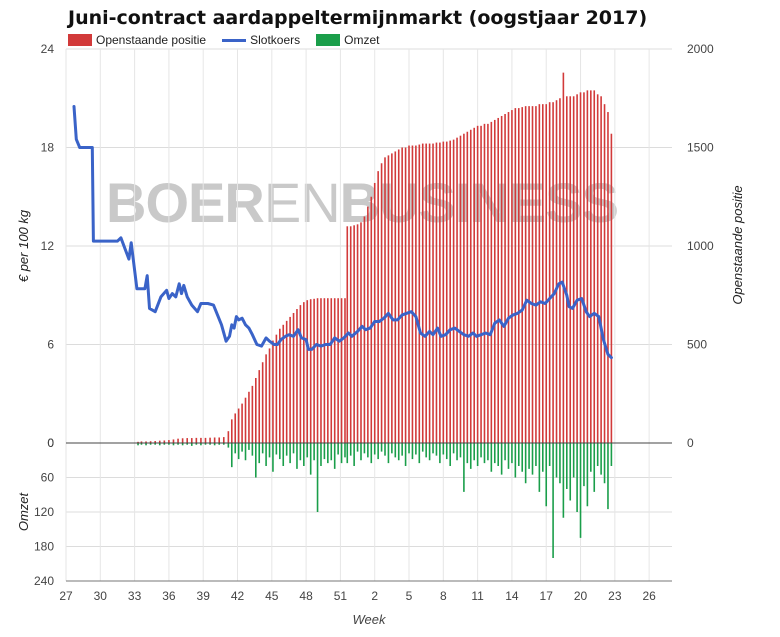 The image size is (780, 637). Describe the element at coordinates (48, 49) in the screenshot. I see `y-left-tick-label: 24` at that location.